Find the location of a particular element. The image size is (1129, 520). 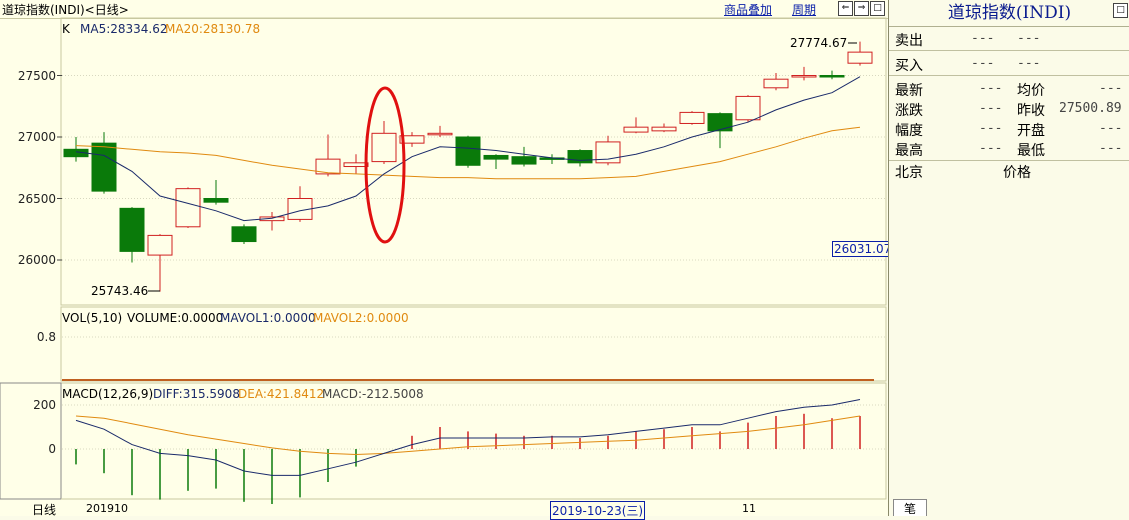

macd-dea-line is located at coordinates (468, 435).